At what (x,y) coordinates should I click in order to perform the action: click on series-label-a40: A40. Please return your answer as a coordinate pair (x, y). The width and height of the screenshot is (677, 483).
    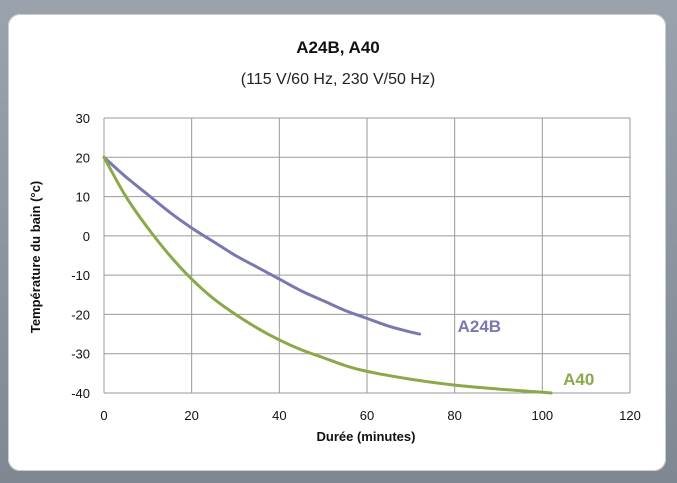
    Looking at the image, I should click on (578, 379).